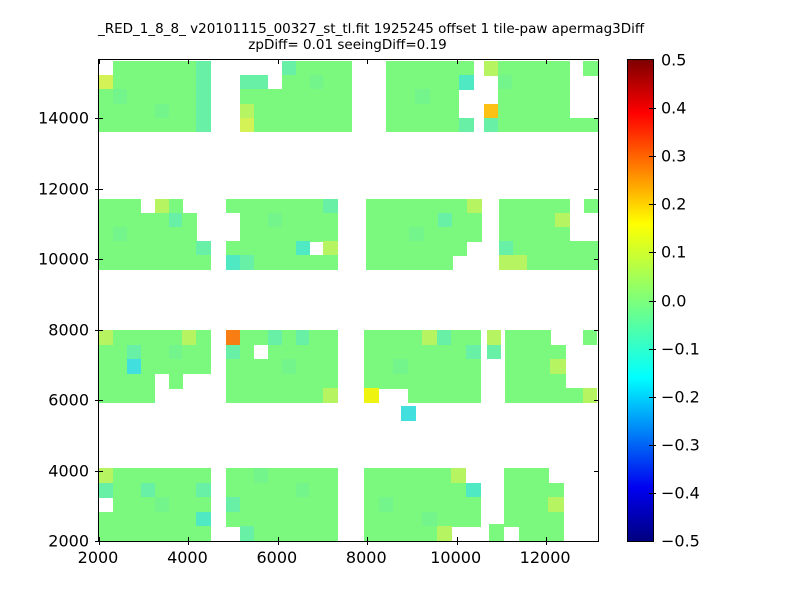 The width and height of the screenshot is (800, 600). I want to click on x-tick-label: 4000, so click(187, 557).